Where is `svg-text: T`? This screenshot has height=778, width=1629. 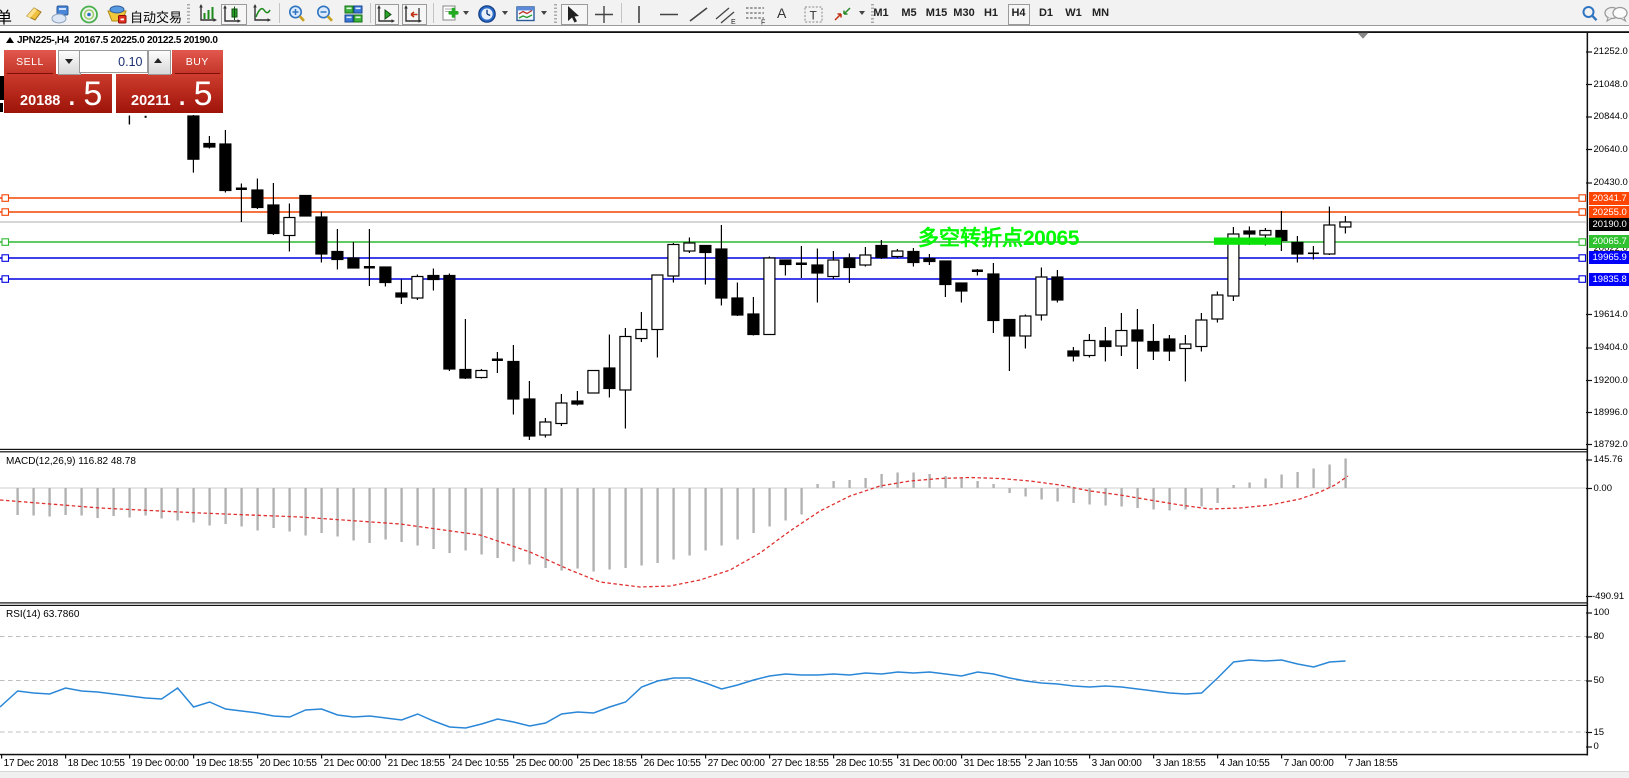
svg-text: T is located at coordinates (814, 15).